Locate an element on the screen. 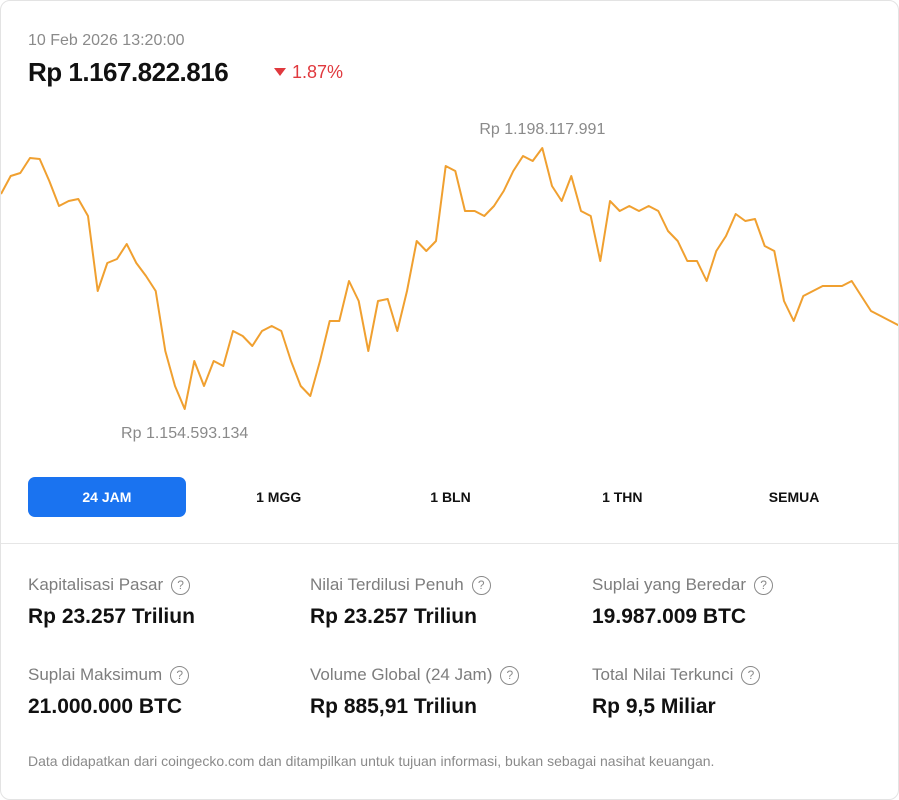 The width and height of the screenshot is (899, 800). stat-label-text: Total Nilai Terkunci is located at coordinates (663, 674).